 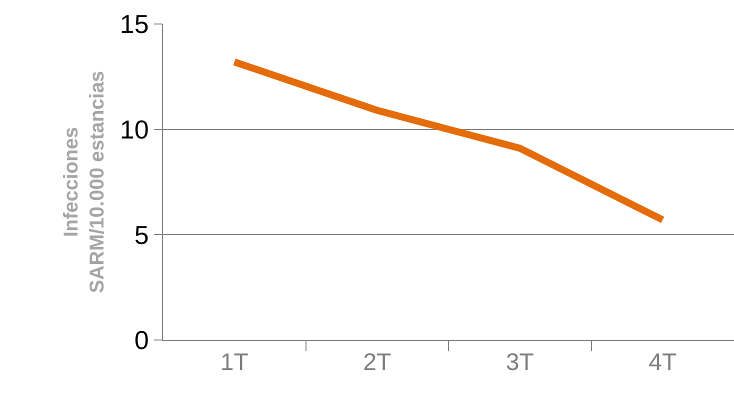 I want to click on x-tick-label: 3T, so click(x=520, y=362).